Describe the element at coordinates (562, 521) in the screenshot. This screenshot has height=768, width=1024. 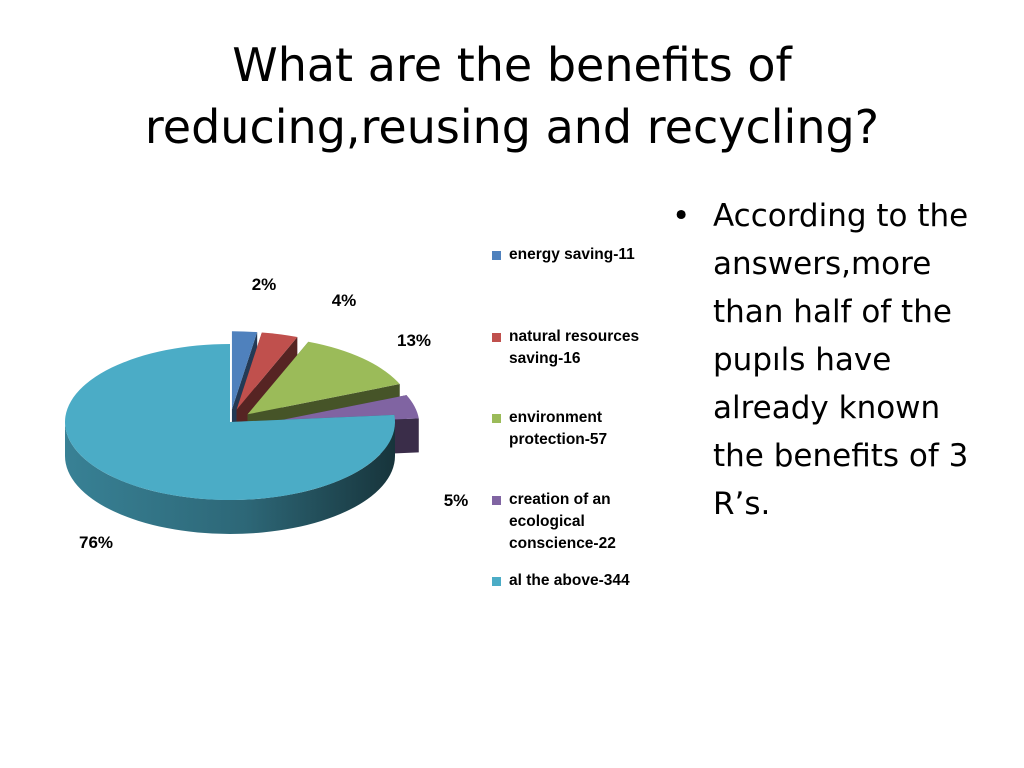
I see `legend-label: creation of an ecological conscience-22` at that location.